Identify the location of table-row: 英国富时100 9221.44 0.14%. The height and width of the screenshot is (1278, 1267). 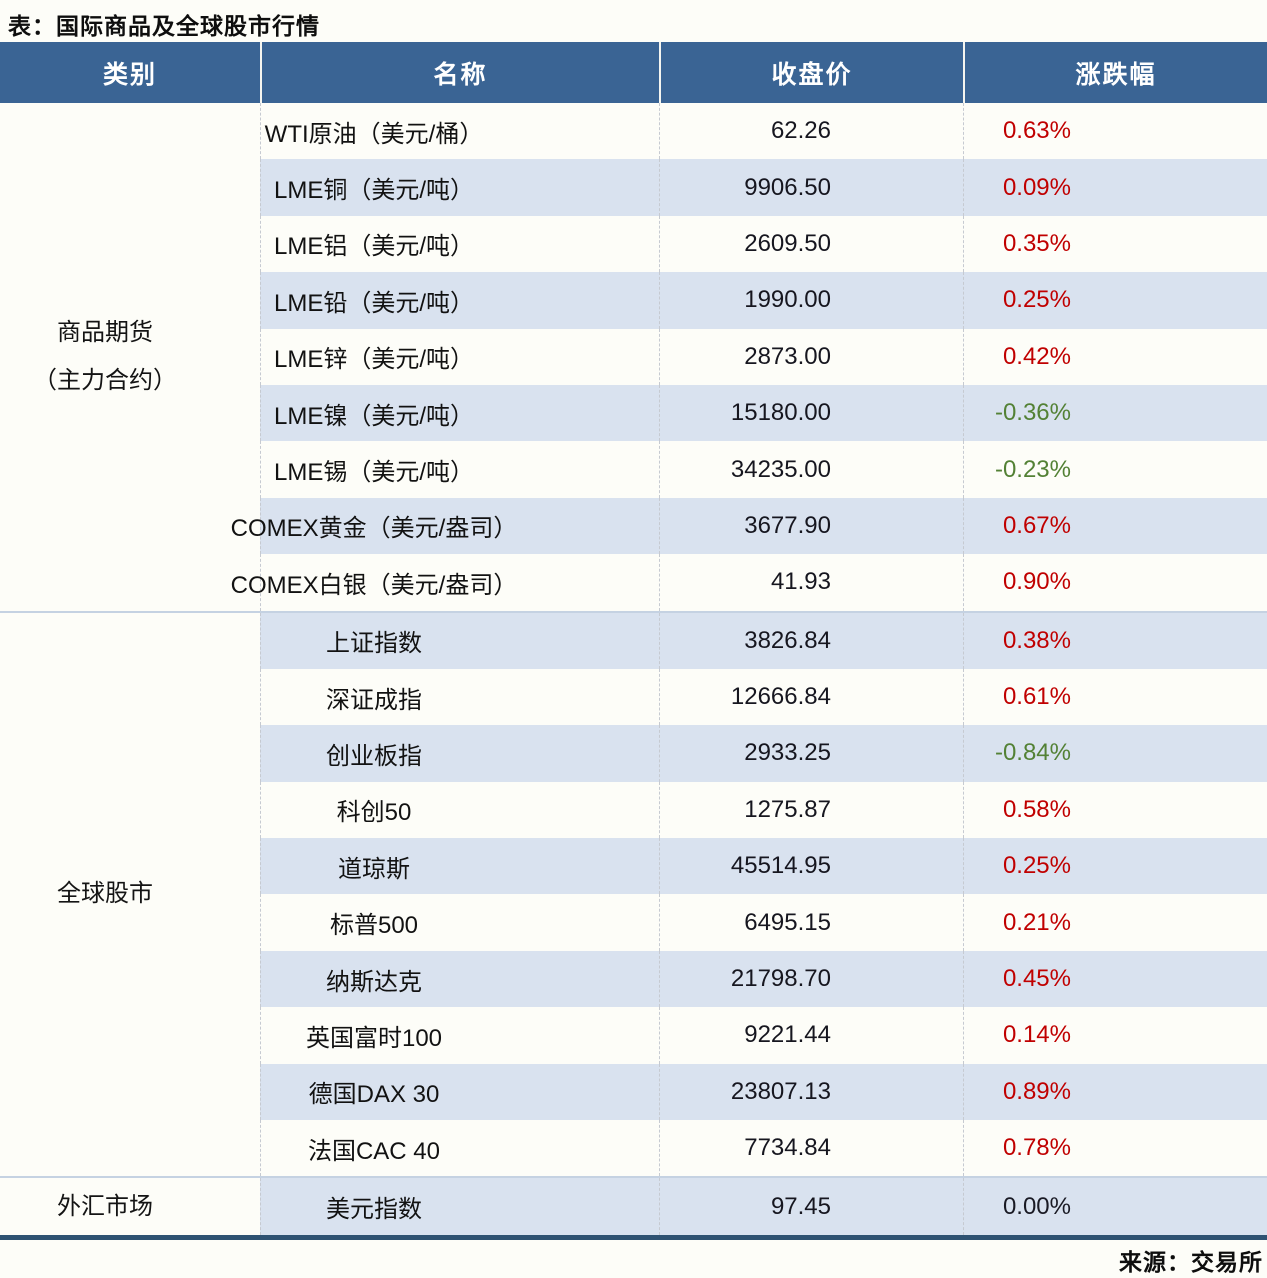
(763, 1035).